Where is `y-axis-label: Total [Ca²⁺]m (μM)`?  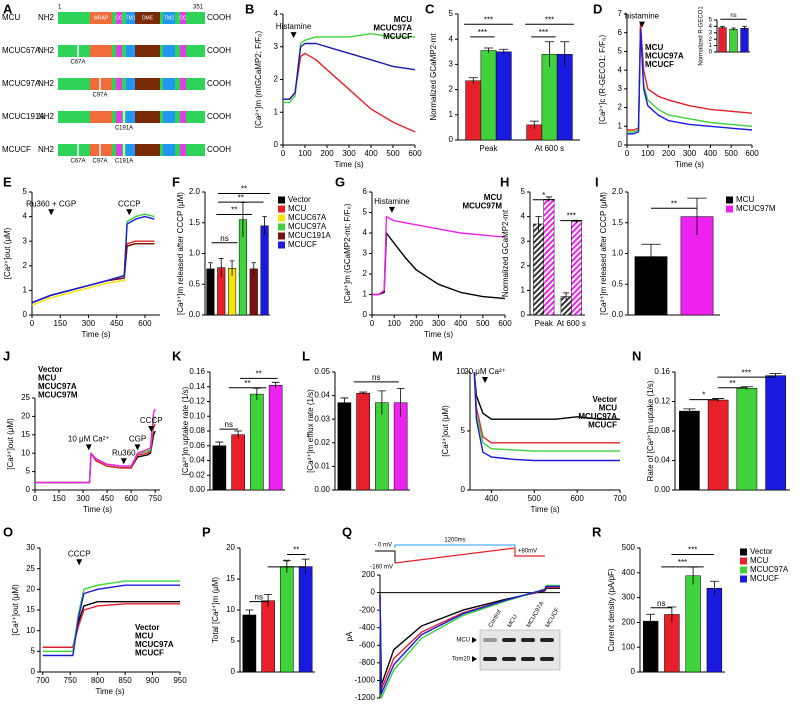
y-axis-label: Total [Ca²⁺]m (μM) is located at coordinates (215, 610).